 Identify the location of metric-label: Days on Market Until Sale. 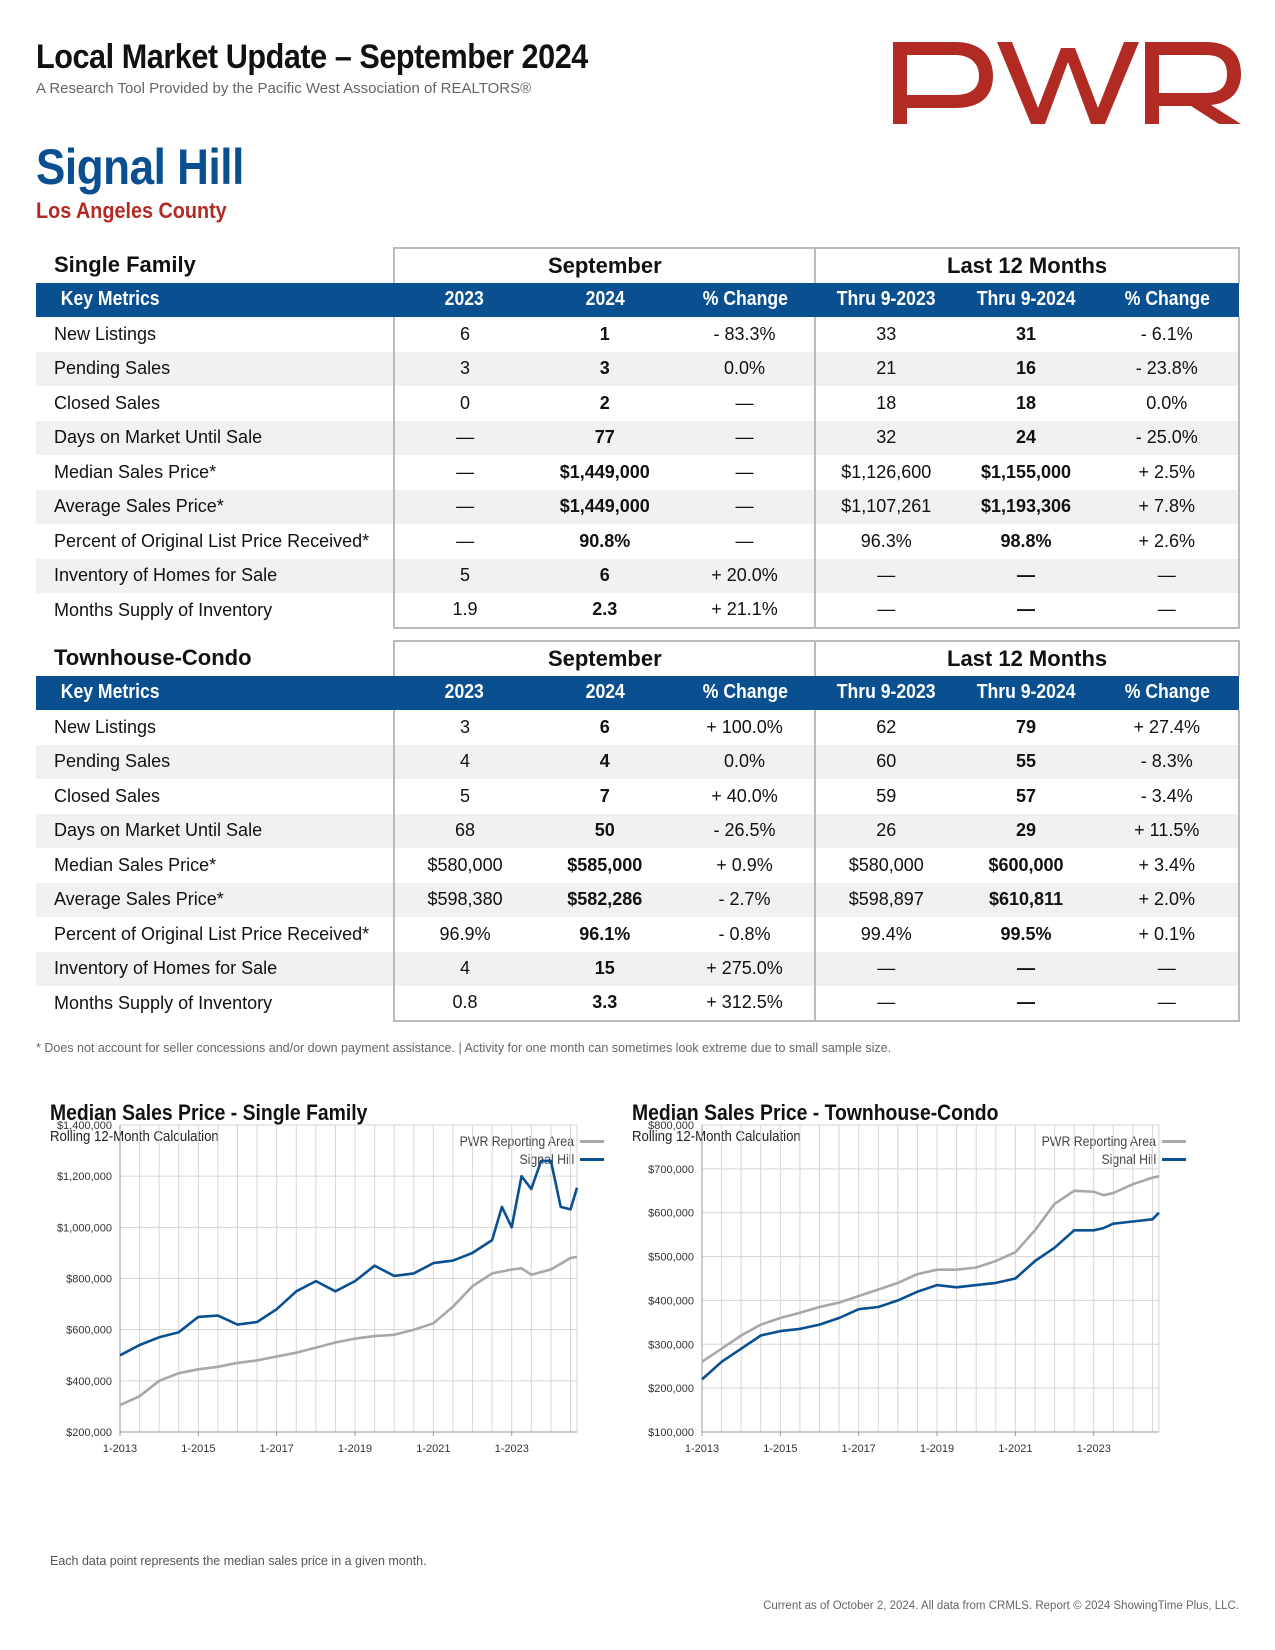
(215, 437).